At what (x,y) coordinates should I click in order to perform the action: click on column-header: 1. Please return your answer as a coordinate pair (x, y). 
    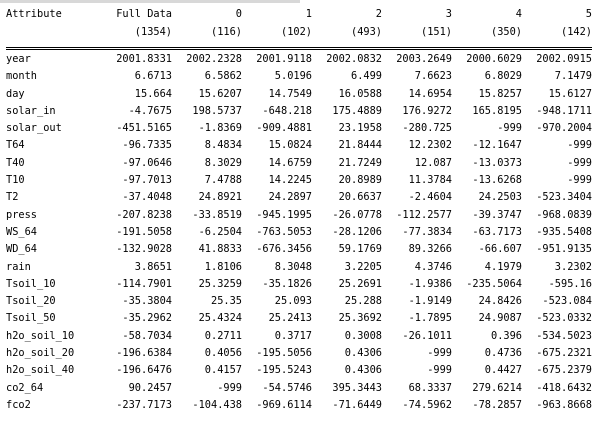
    Looking at the image, I should click on (308, 14).